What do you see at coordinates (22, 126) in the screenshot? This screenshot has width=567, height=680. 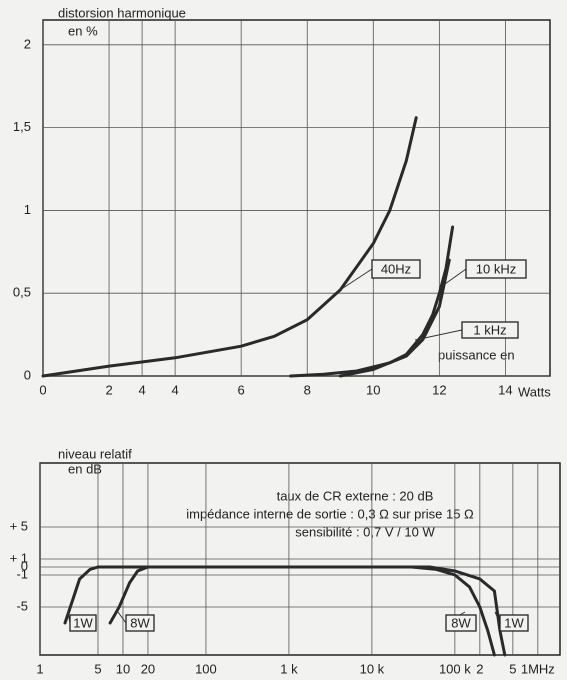 I see `y-tick-label: 1,5` at bounding box center [22, 126].